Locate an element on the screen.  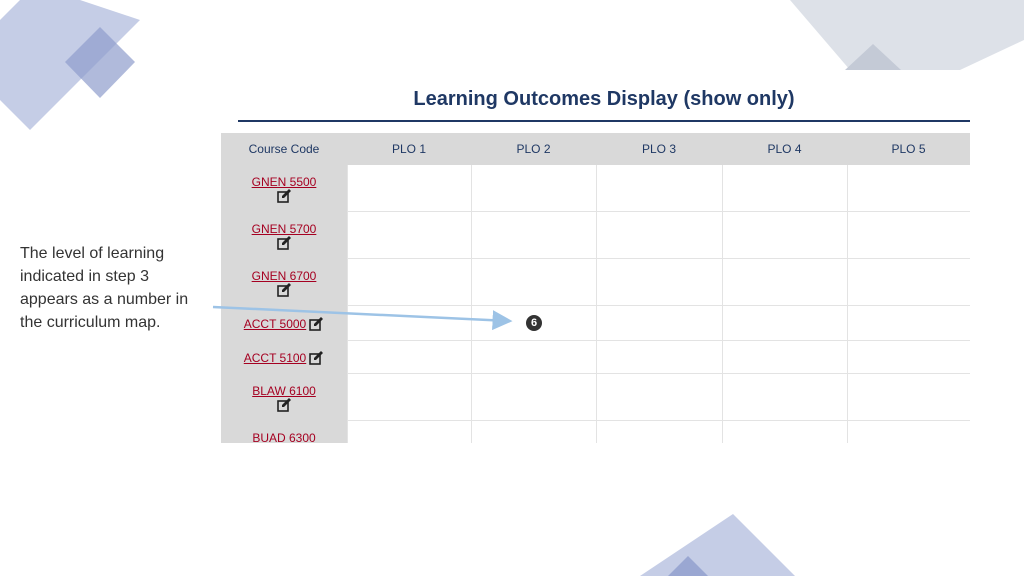
plo-cell: 6 is located at coordinates (533, 323).